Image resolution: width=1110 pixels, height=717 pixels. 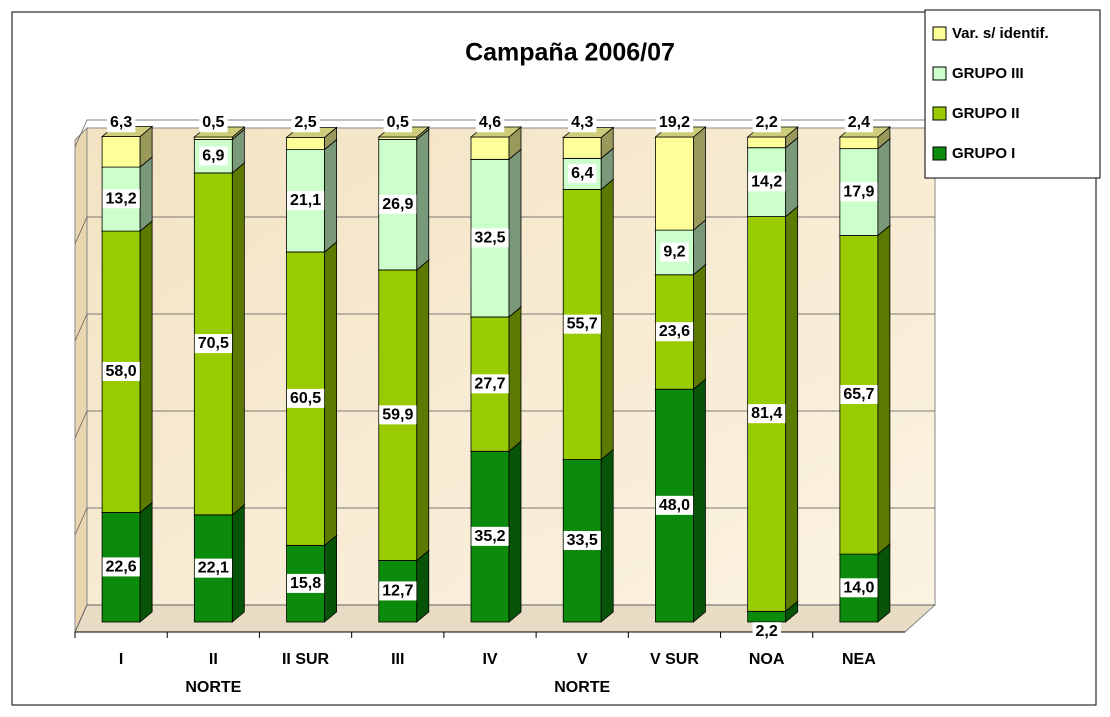 I want to click on value-label: 21,1, so click(x=305, y=200).